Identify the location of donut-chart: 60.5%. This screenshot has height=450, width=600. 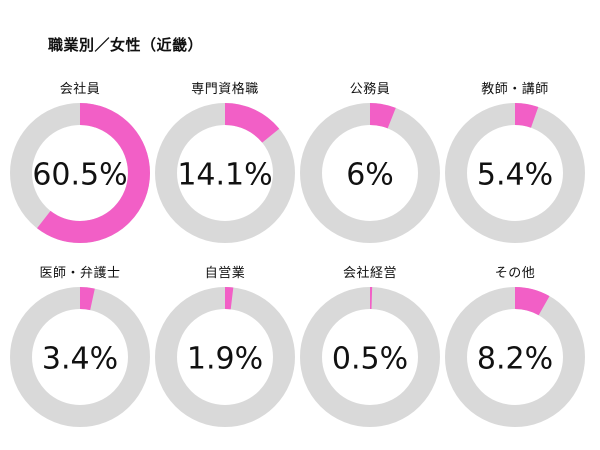
(80, 173).